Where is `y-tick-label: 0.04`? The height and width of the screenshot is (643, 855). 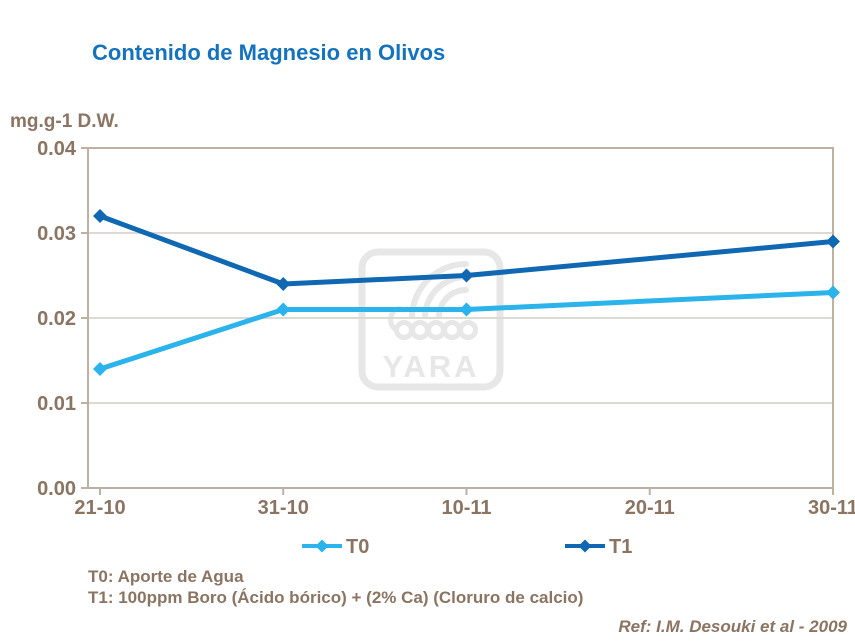
y-tick-label: 0.04 is located at coordinates (57, 149).